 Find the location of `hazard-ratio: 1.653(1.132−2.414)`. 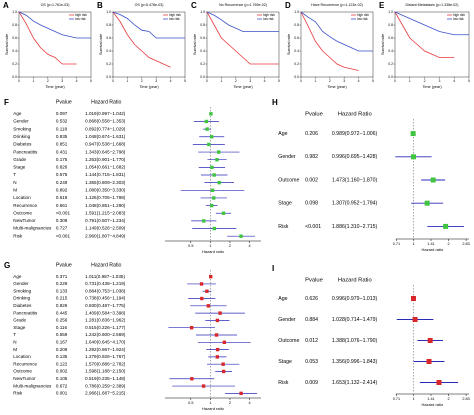

hazard-ratio: 1.653(1.132−2.414) is located at coordinates (355, 383).